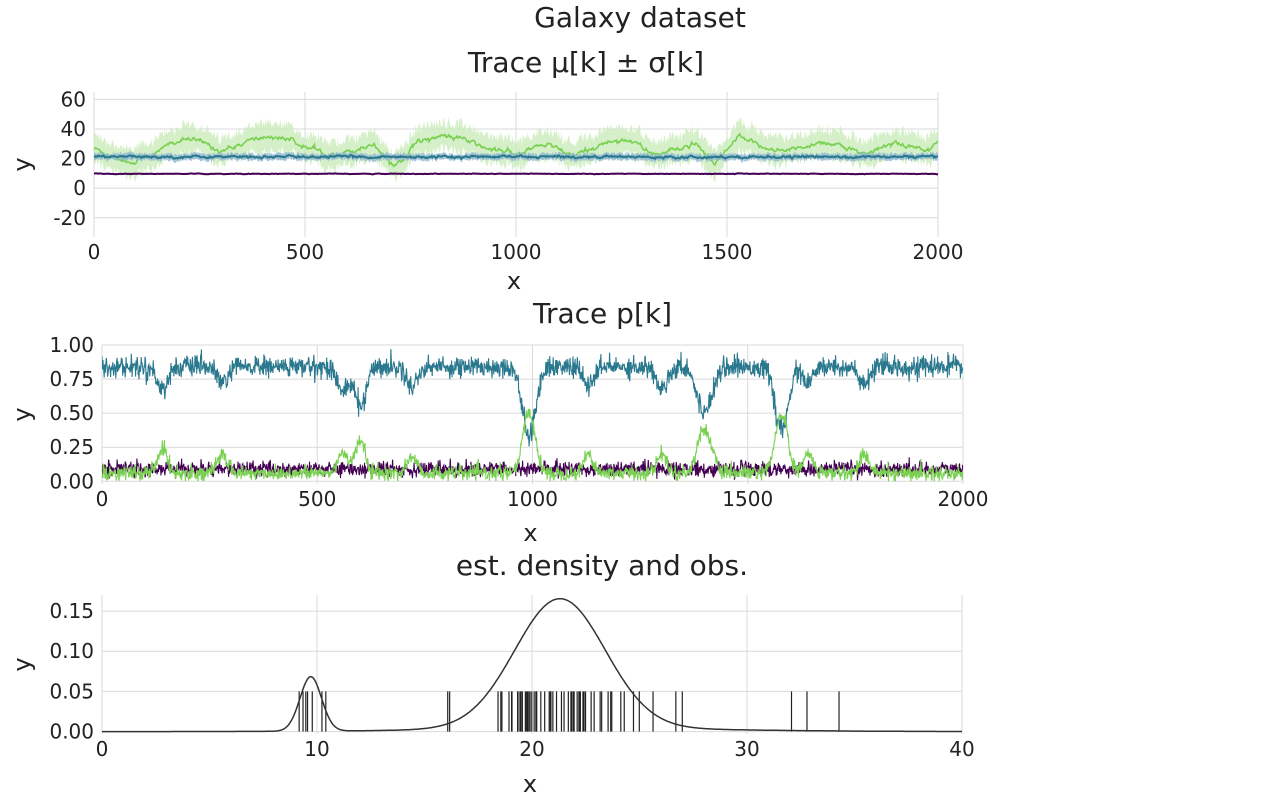 The height and width of the screenshot is (800, 1280). I want to click on y-tick-label: 60, so click(73, 99).